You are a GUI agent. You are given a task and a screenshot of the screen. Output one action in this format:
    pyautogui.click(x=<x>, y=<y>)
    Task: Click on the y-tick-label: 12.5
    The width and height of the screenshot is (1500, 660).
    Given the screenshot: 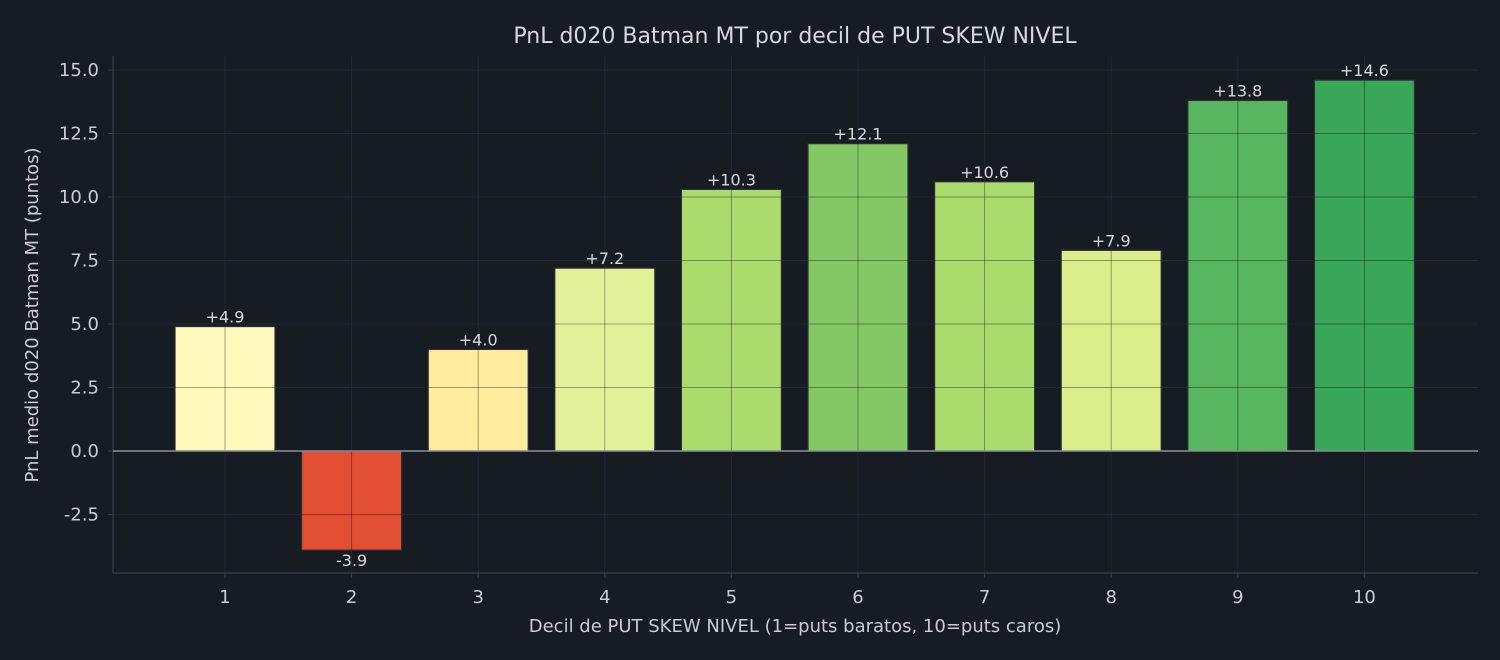 What is the action you would take?
    pyautogui.click(x=79, y=133)
    